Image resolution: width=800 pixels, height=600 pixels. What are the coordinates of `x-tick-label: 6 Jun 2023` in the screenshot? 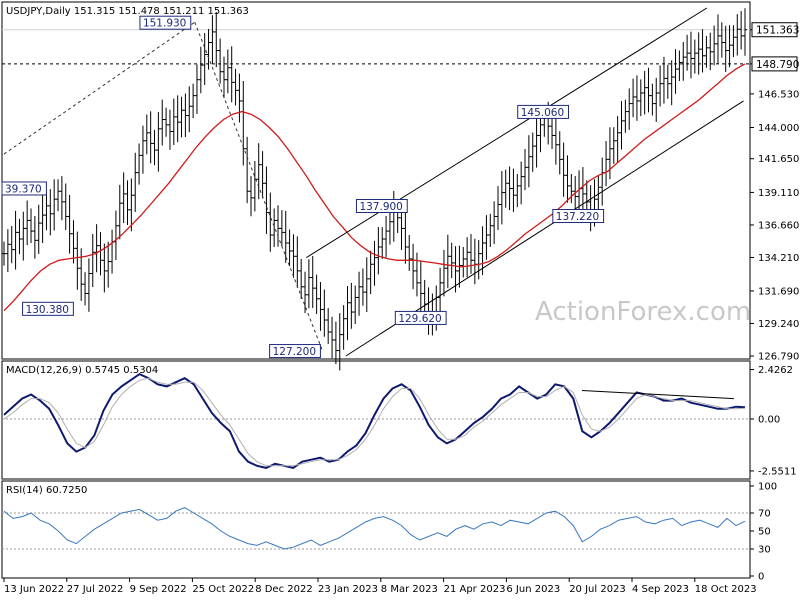 It's located at (533, 589).